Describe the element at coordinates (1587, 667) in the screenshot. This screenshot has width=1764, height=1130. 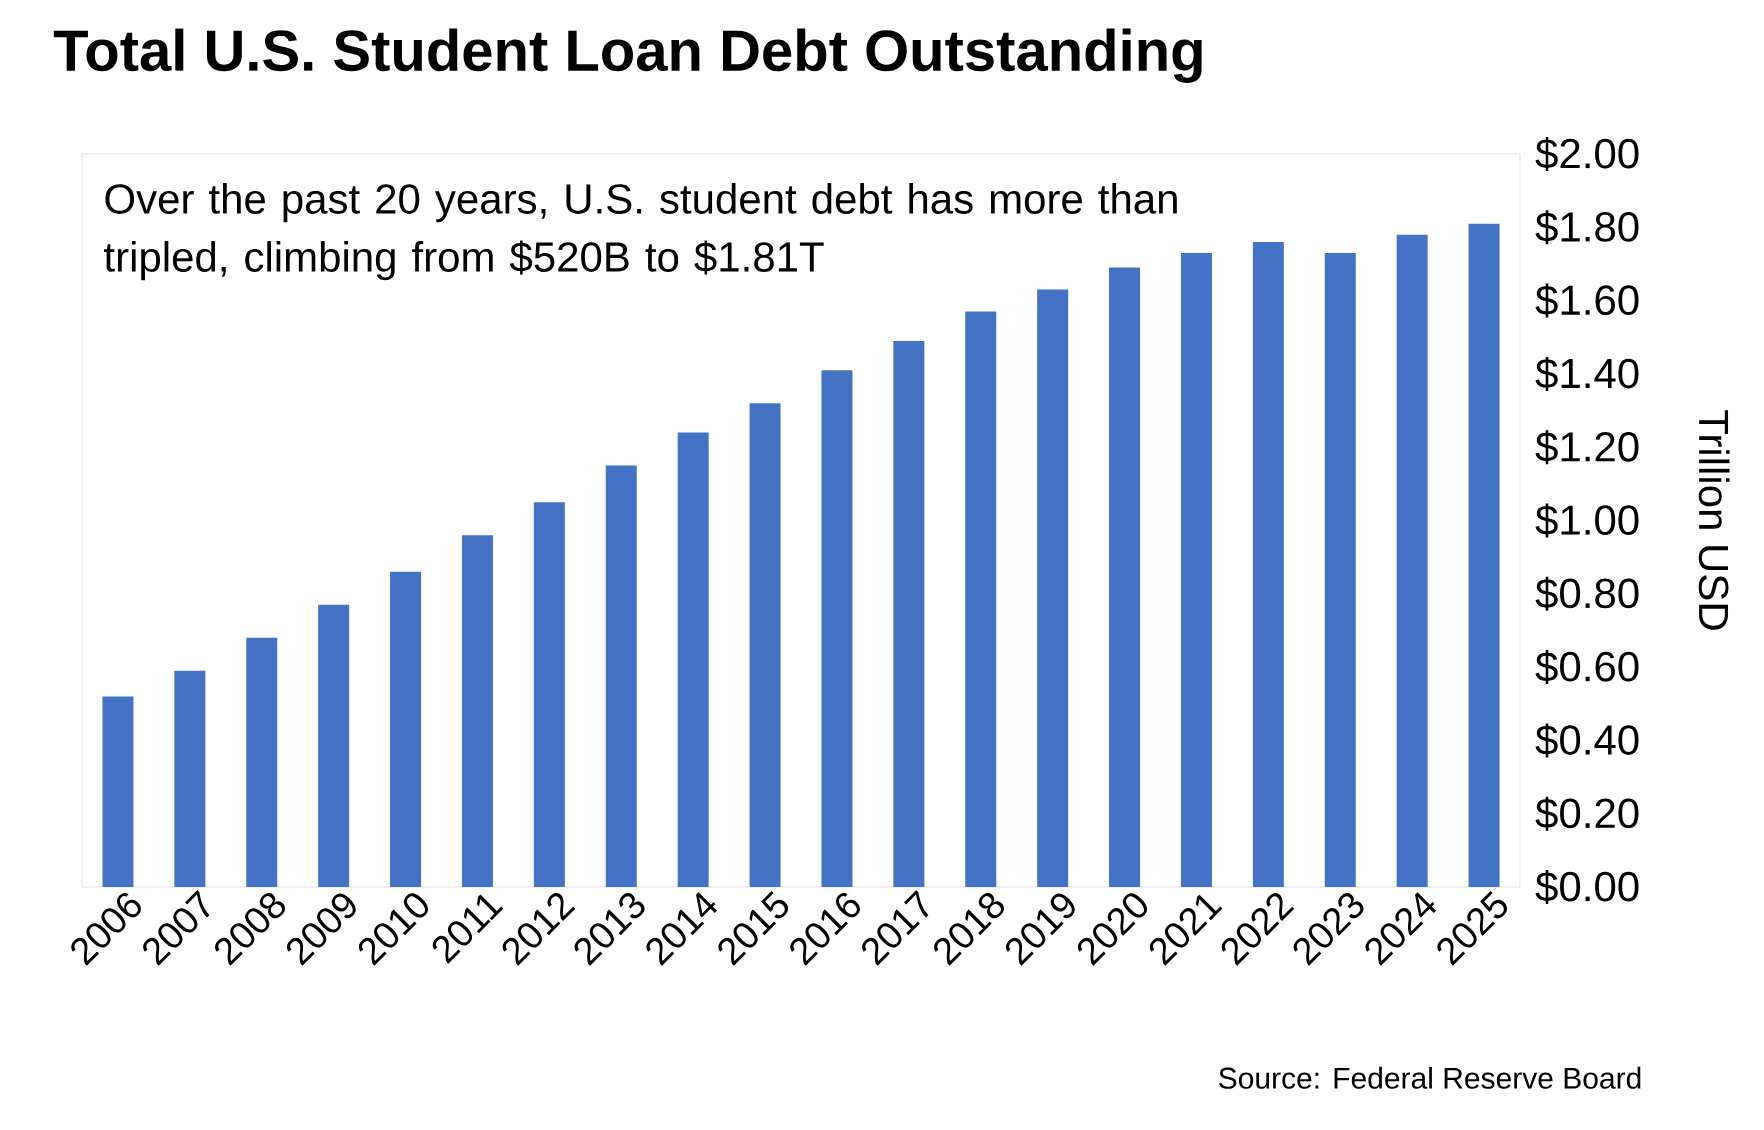
I see `y-tick-label: $0.60` at that location.